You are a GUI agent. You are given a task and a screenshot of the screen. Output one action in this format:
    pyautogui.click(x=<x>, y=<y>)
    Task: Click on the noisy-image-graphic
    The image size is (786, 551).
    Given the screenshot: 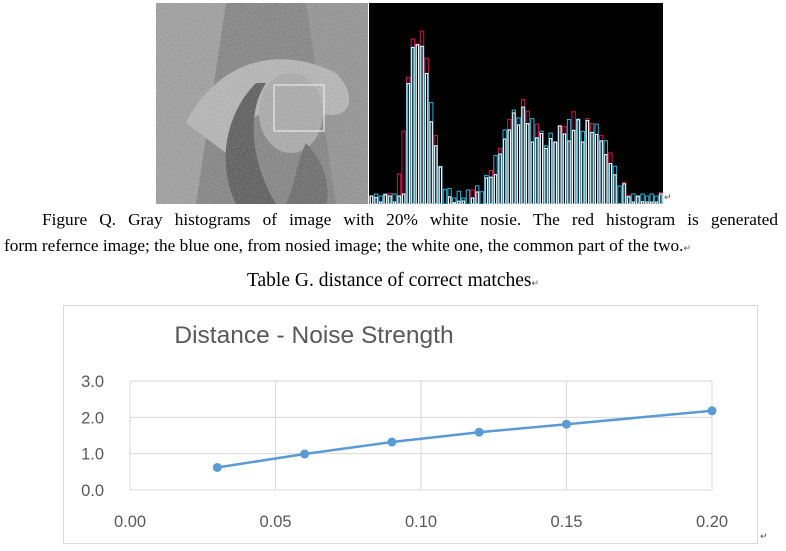 What is the action you would take?
    pyautogui.click(x=262, y=103)
    